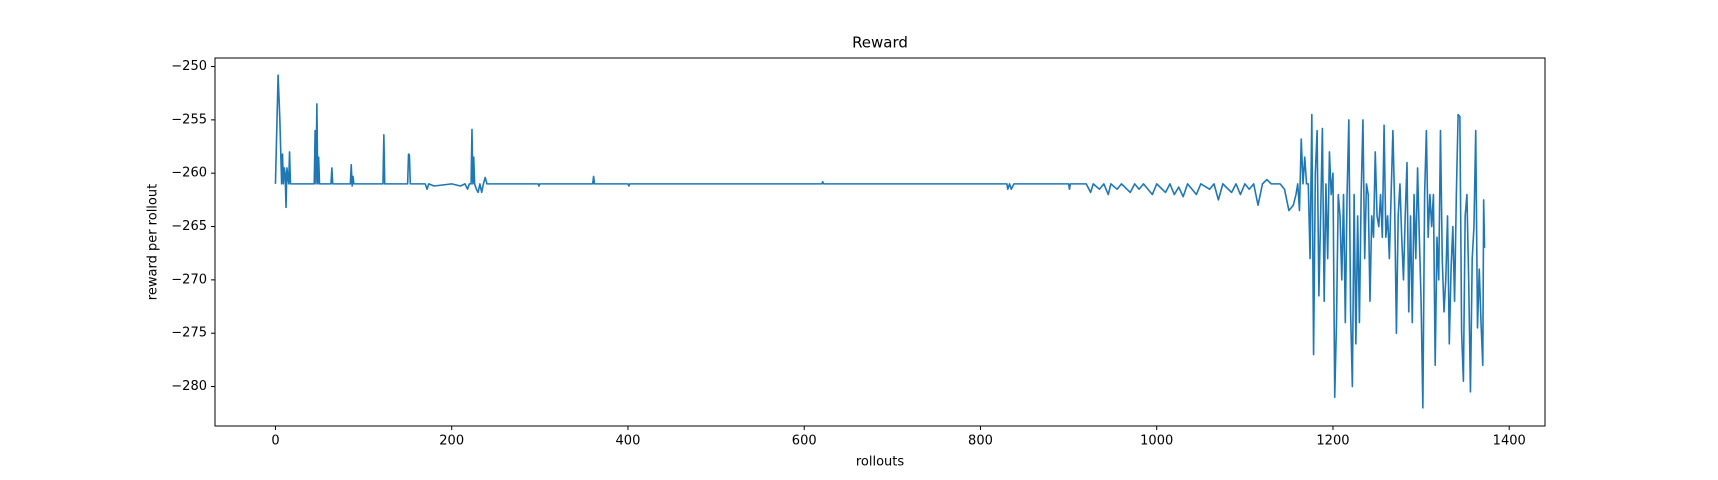 Image resolution: width=1718 pixels, height=480 pixels. I want to click on y-tick-label: −280, so click(189, 386).